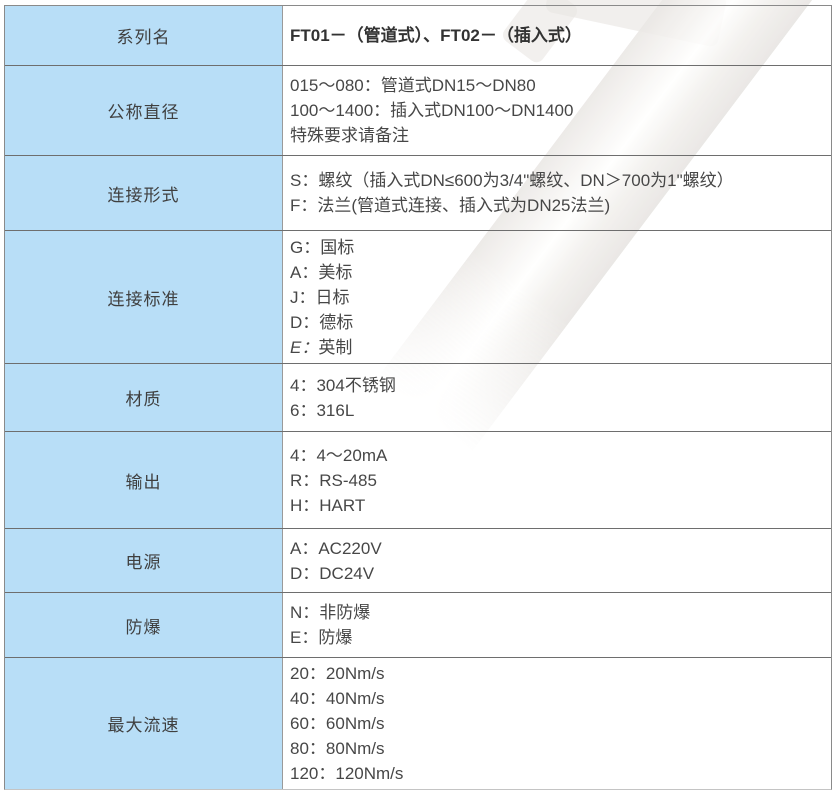 The height and width of the screenshot is (791, 835). Describe the element at coordinates (144, 297) in the screenshot. I see `row-label-connection-standard: 连接标准` at that location.